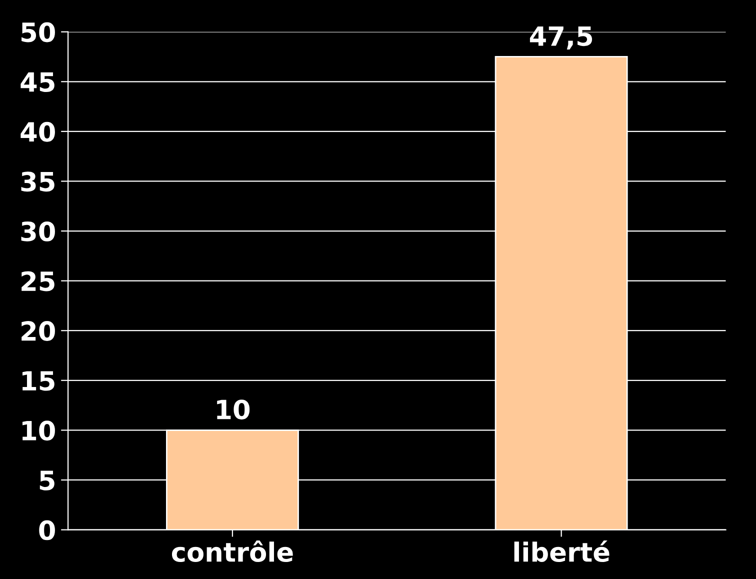 The height and width of the screenshot is (579, 756). I want to click on y-tick-label: 20, so click(38, 331).